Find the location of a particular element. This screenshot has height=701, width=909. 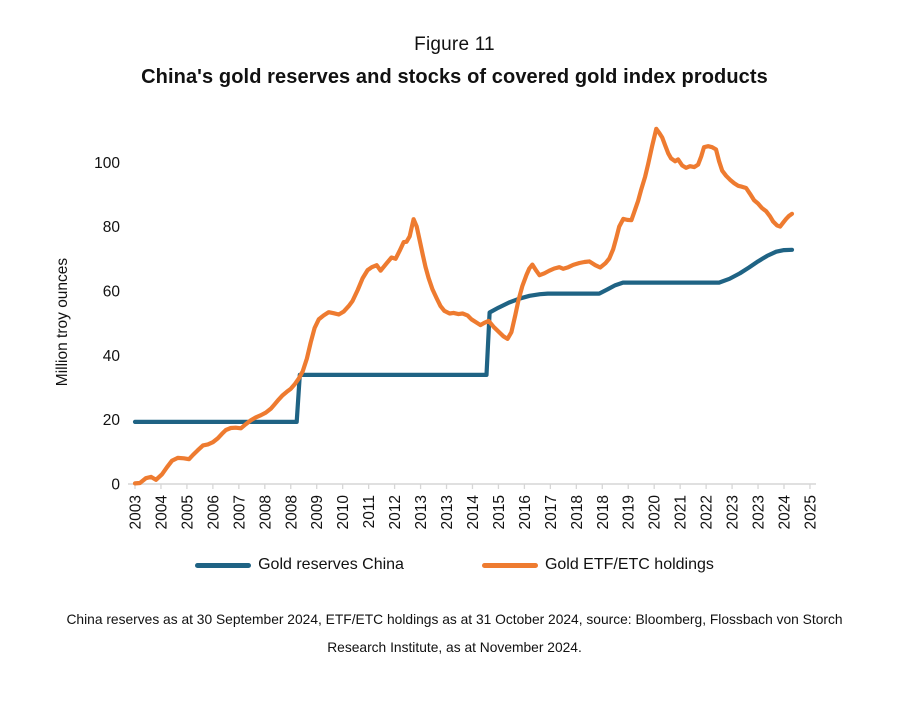

x-tick-label: 2024 is located at coordinates (785, 512).